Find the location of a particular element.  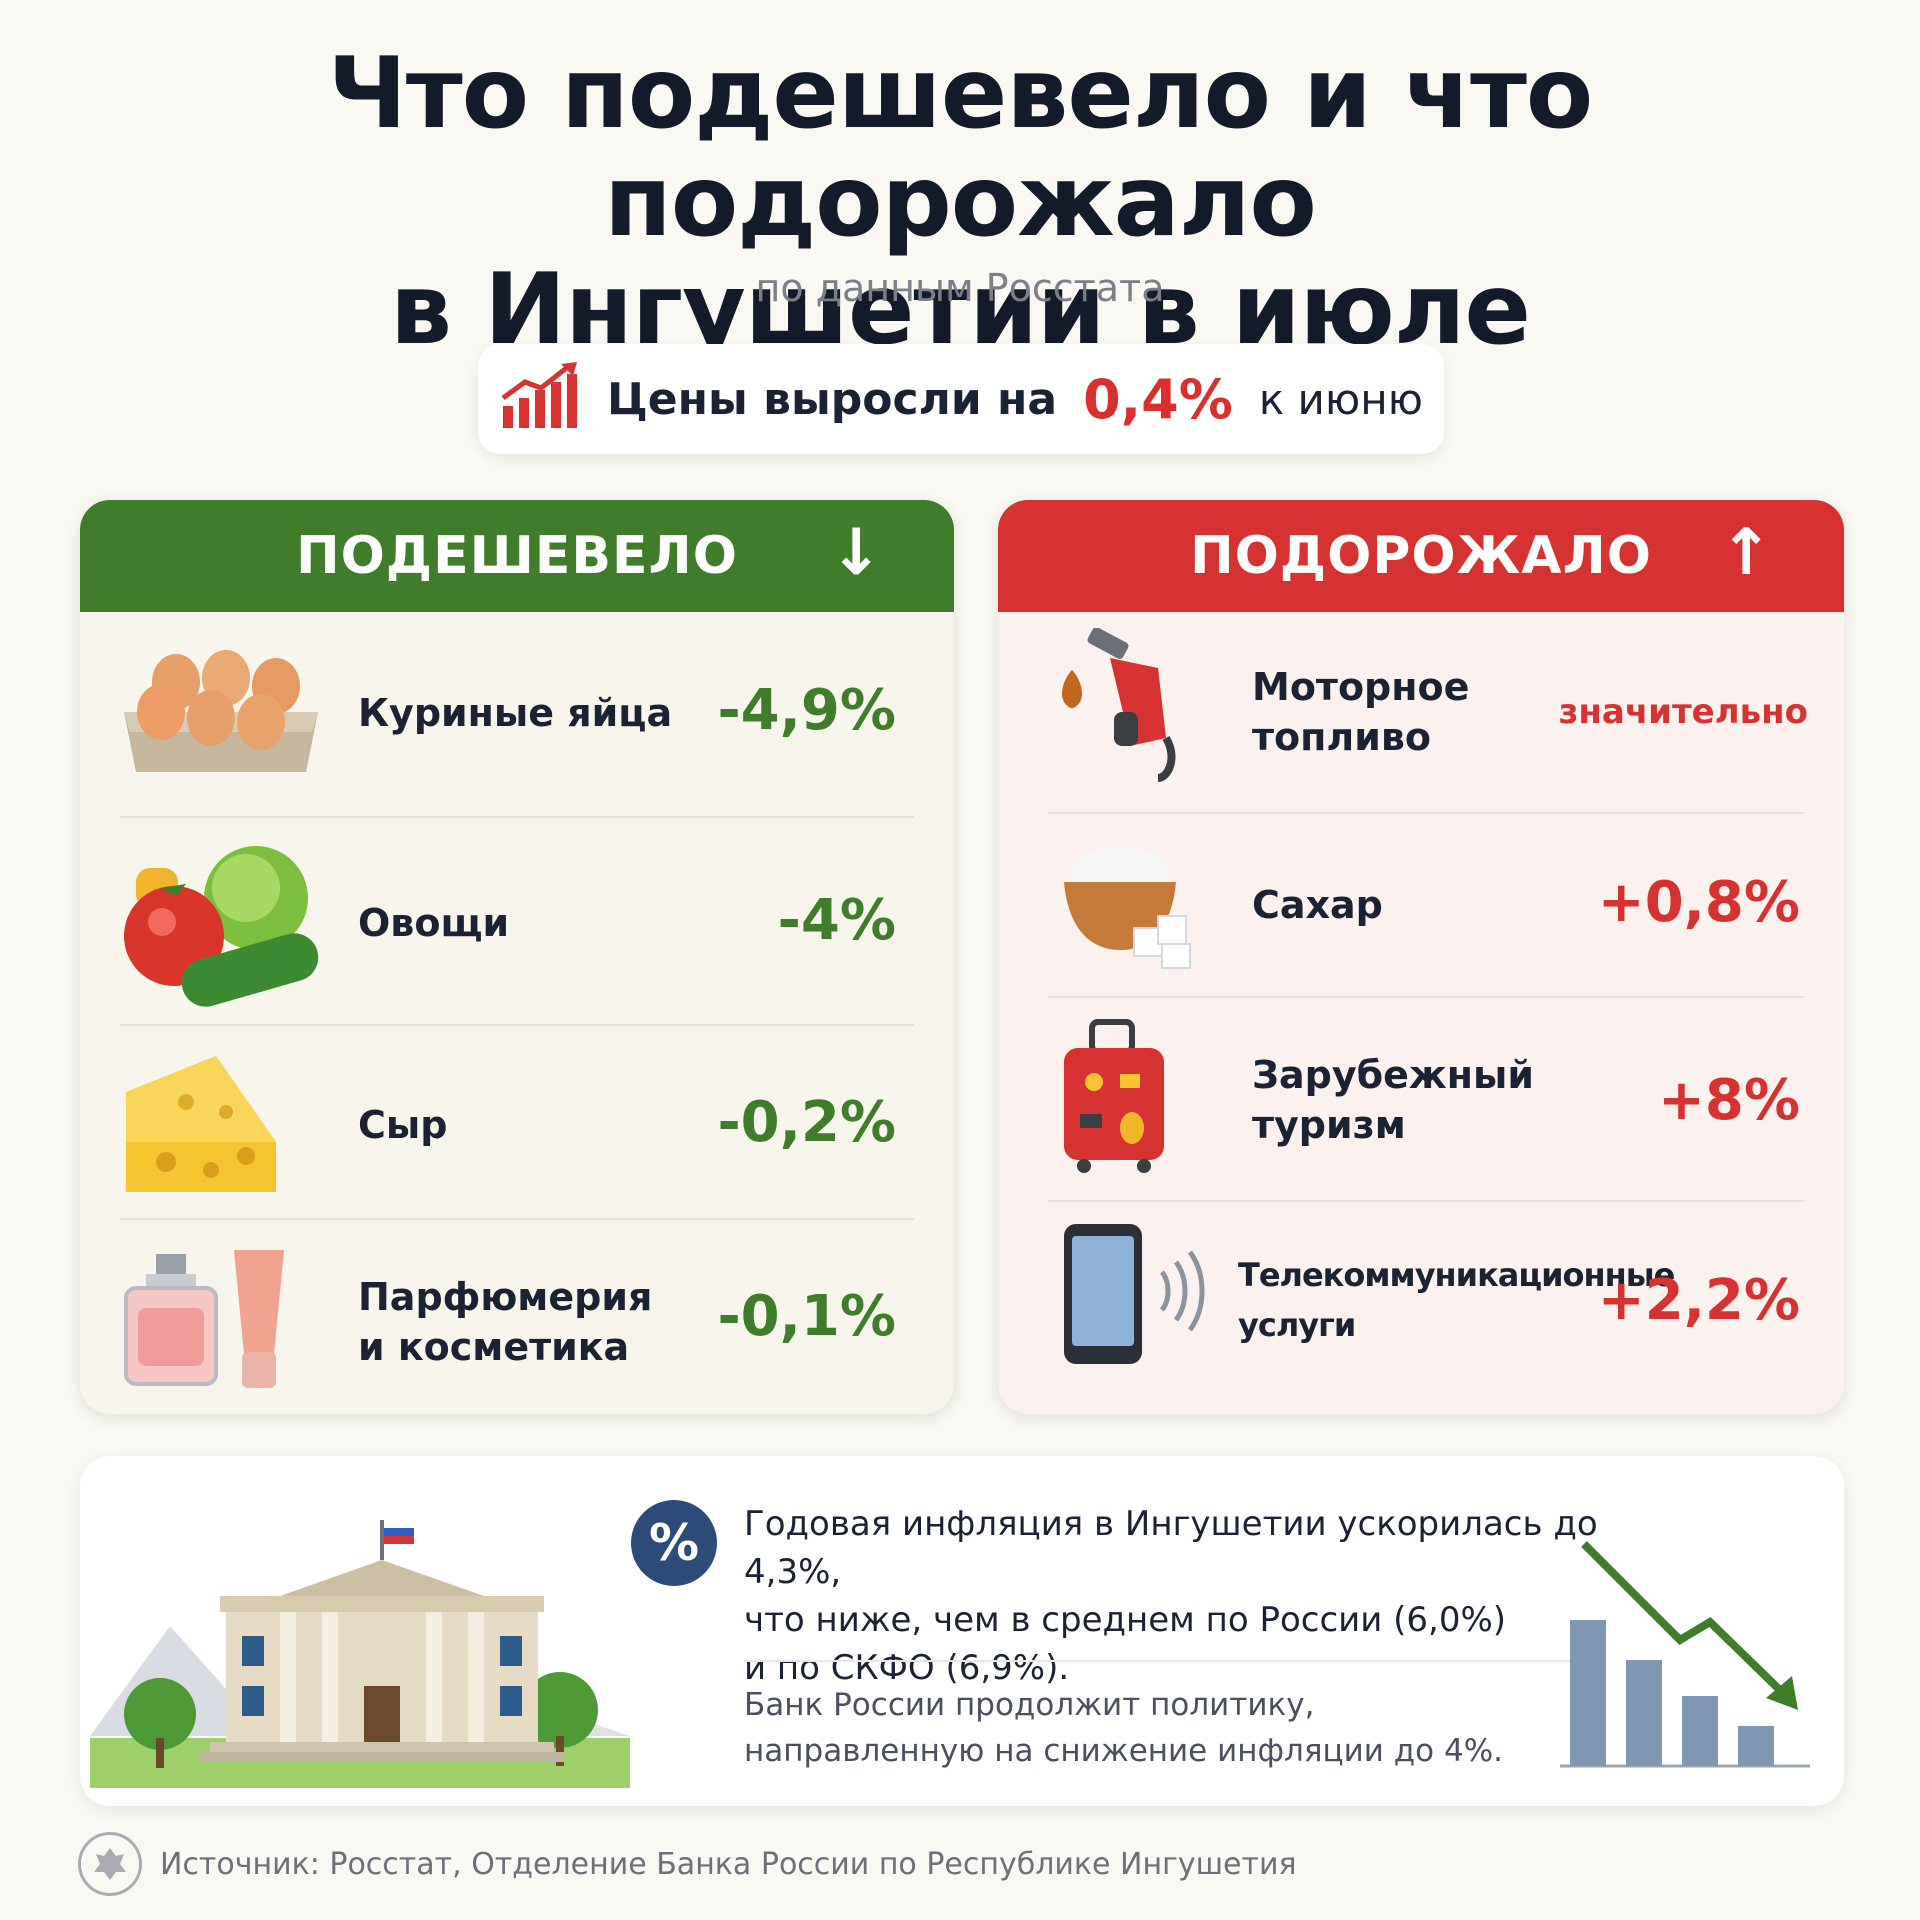

item-label: Куриные яйца is located at coordinates (515, 713).